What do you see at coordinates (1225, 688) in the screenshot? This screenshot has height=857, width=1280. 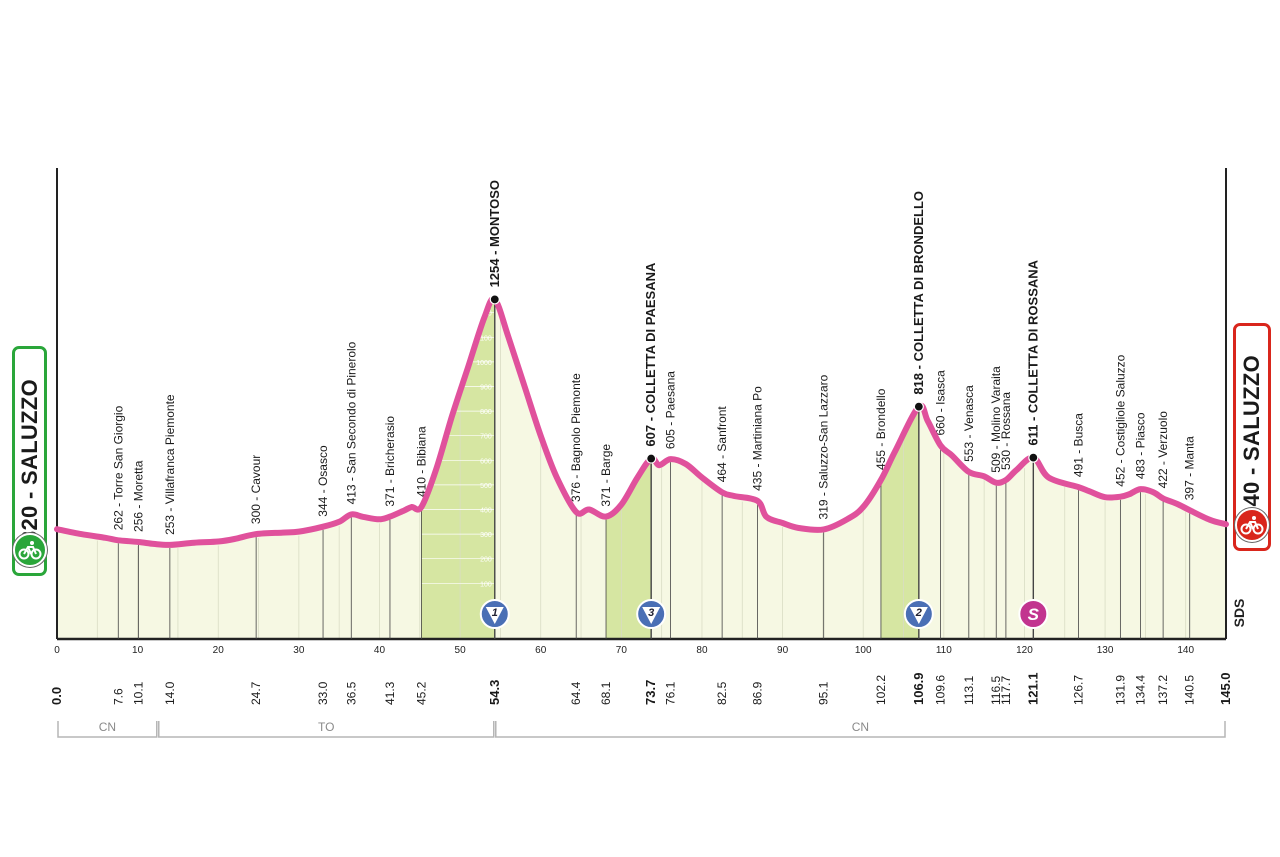 I see `km-label-29: 145.0` at bounding box center [1225, 688].